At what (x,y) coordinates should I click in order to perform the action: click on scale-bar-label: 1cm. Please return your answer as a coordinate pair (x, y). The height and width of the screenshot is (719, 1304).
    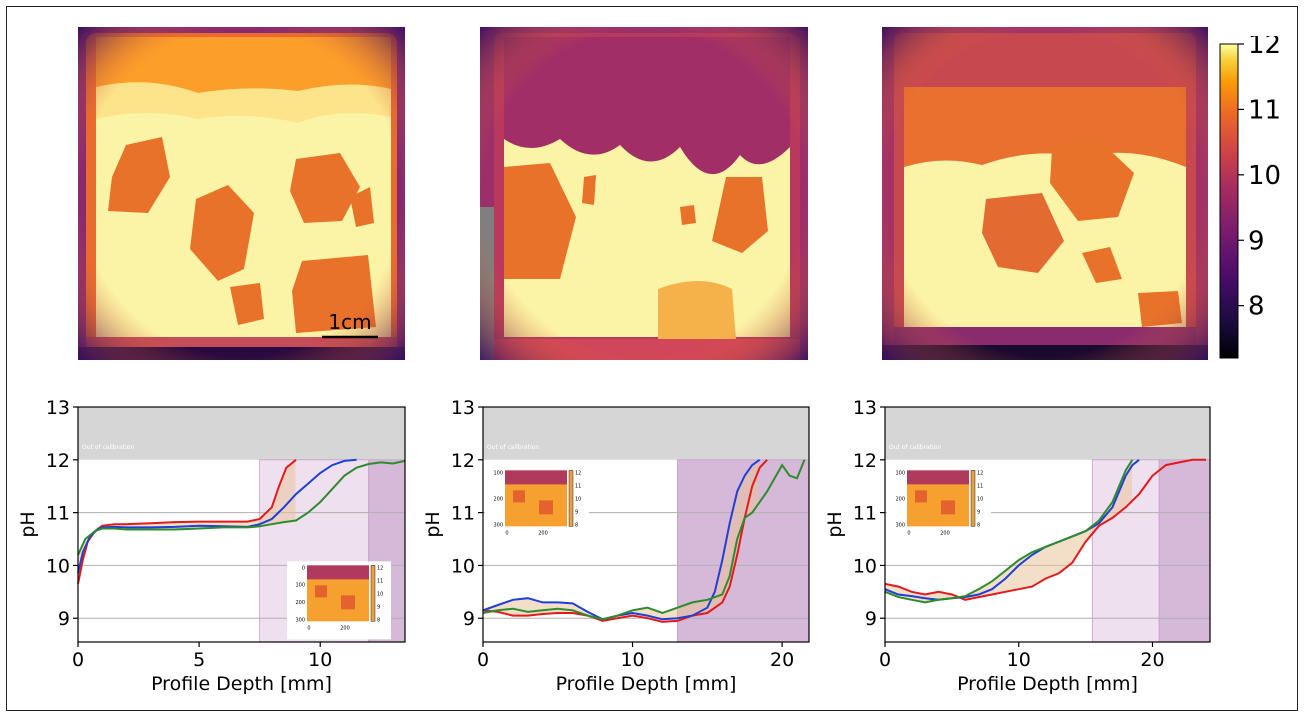
    Looking at the image, I should click on (349, 322).